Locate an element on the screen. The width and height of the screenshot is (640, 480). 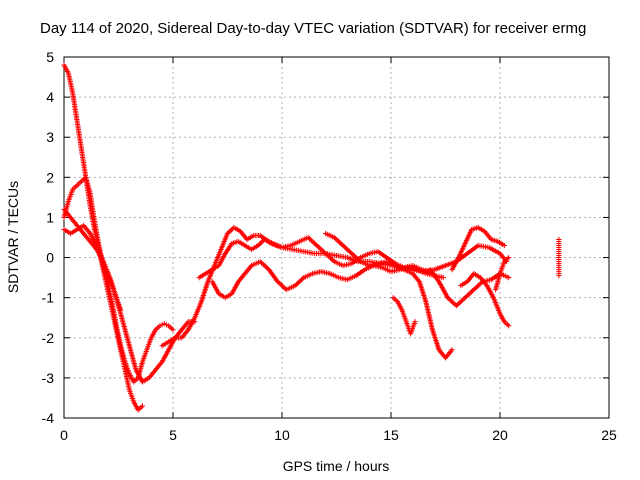
y-tick-label: 5 is located at coordinates (50, 57).